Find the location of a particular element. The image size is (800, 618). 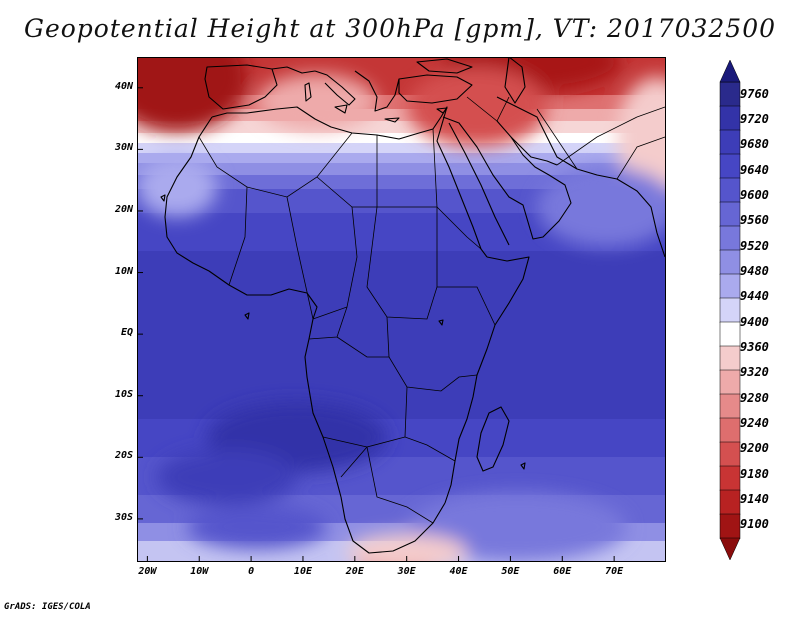

colorbar-label: 9600 is located at coordinates (754, 195).